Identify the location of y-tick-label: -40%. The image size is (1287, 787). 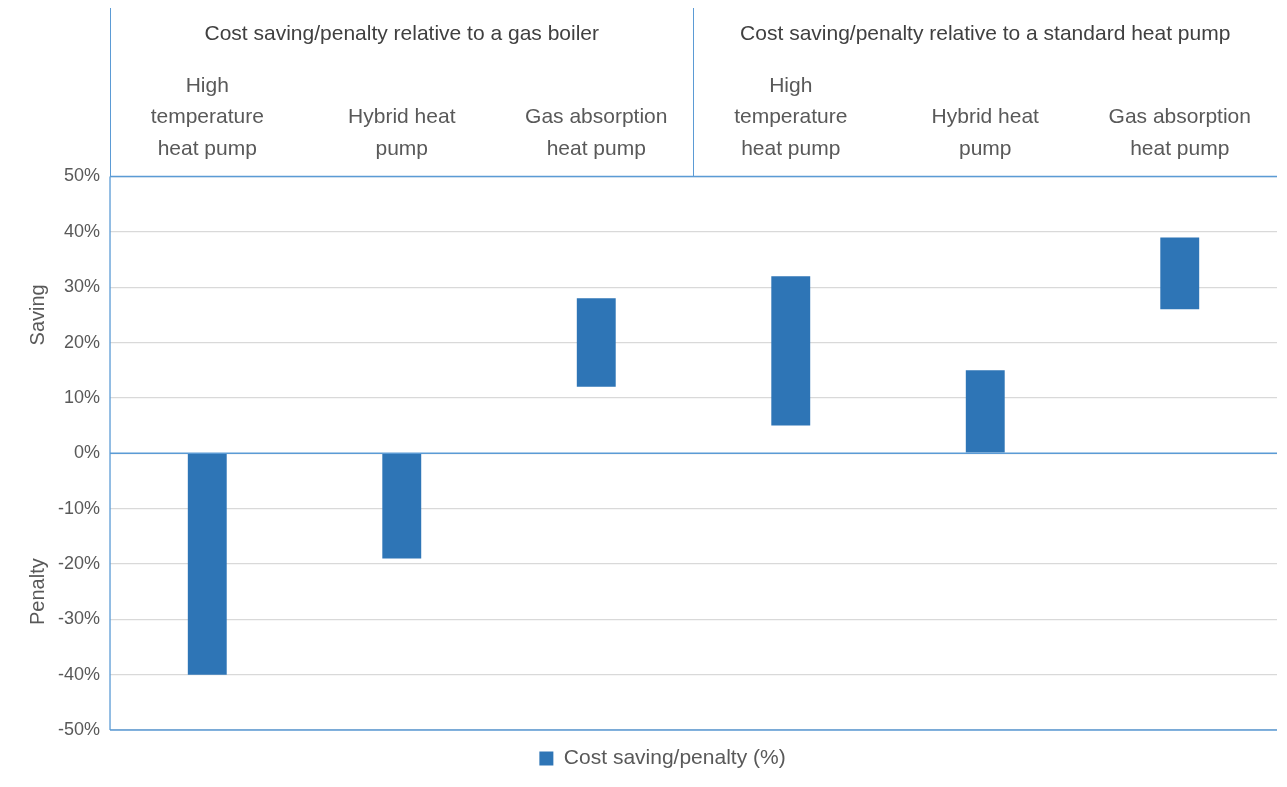
(79, 673).